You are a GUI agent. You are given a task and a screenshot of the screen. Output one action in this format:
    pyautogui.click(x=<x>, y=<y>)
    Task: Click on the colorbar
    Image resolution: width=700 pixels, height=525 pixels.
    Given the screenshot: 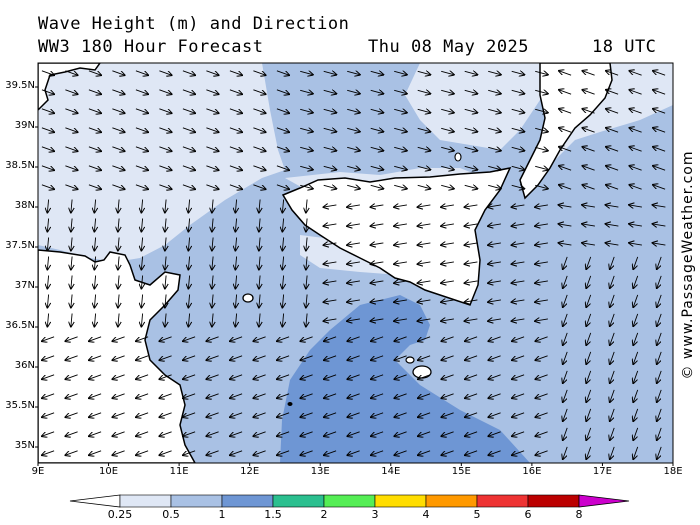 What is the action you would take?
    pyautogui.click(x=349, y=501)
    